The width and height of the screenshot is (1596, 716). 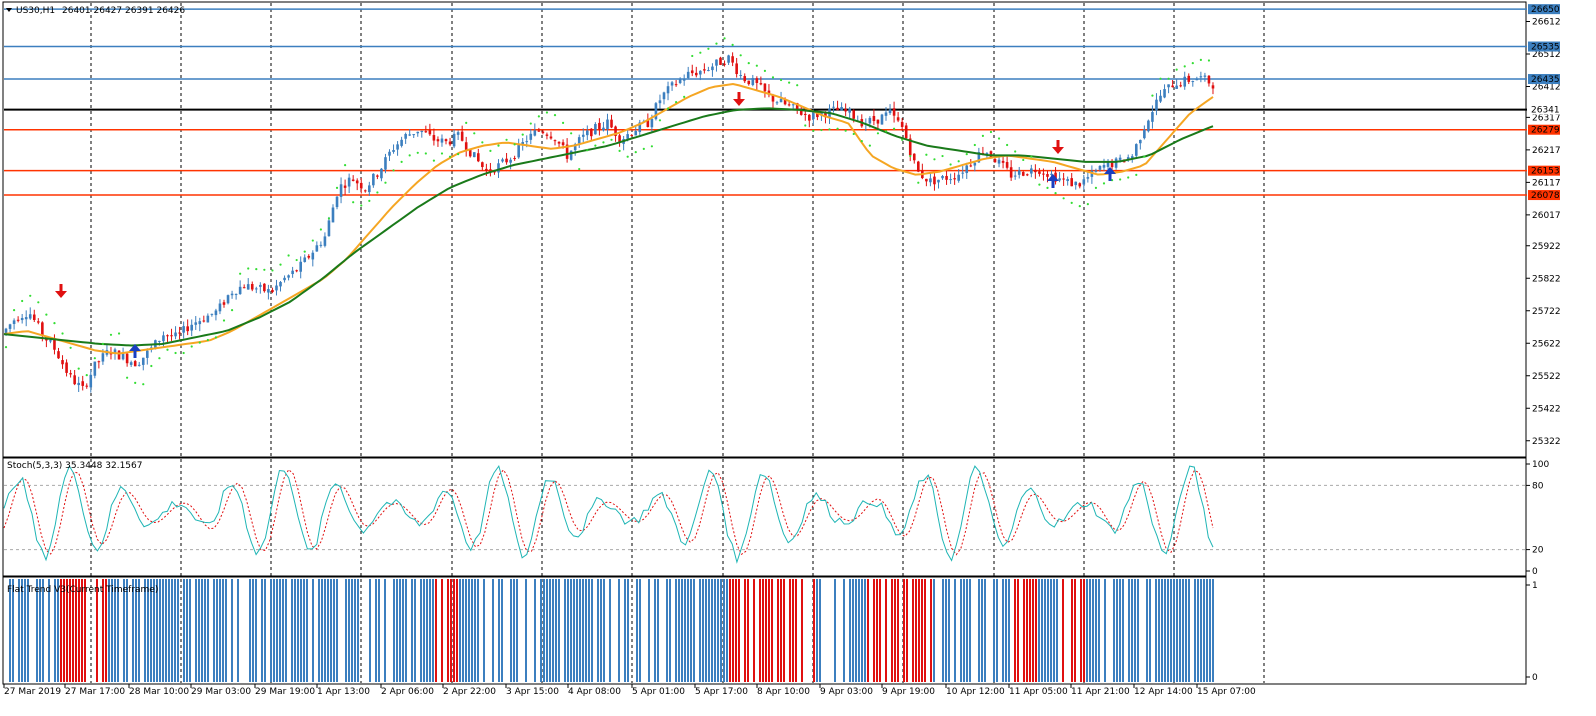 What do you see at coordinates (469, 692) in the screenshot?
I see `time-tick-label: 2 Apr 22:00` at bounding box center [469, 692].